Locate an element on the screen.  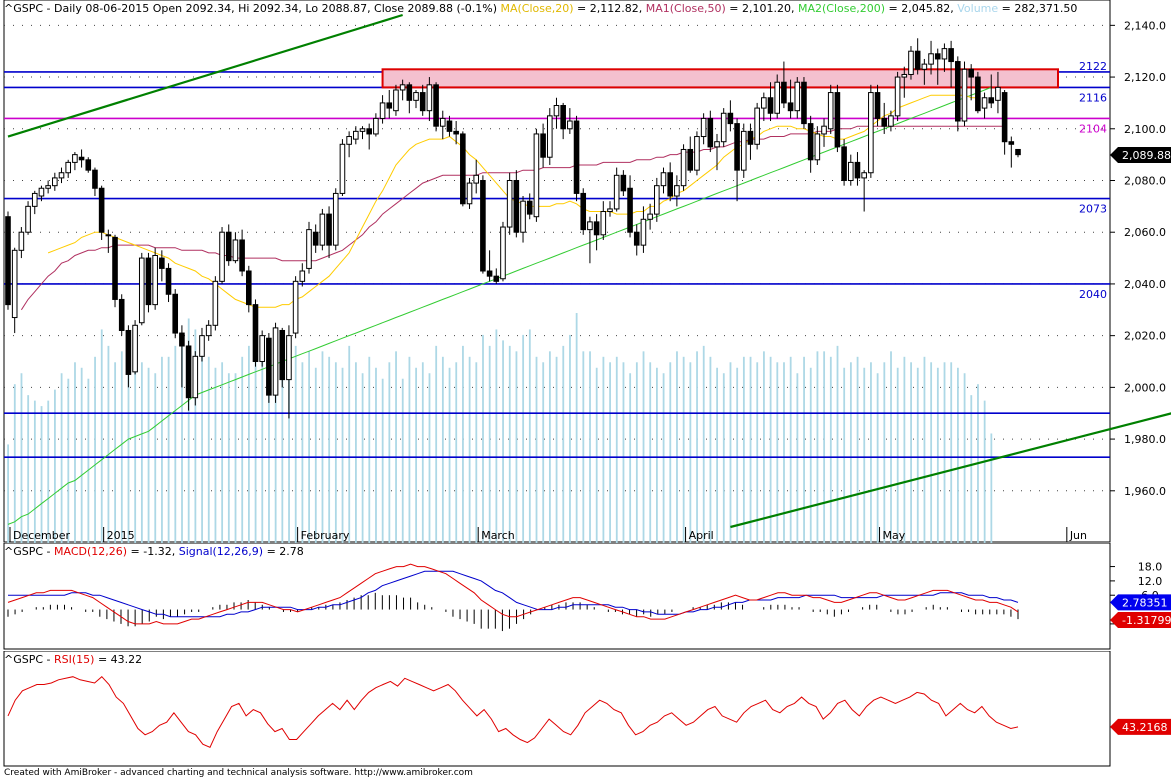
resistance-zone is located at coordinates (720, 78).